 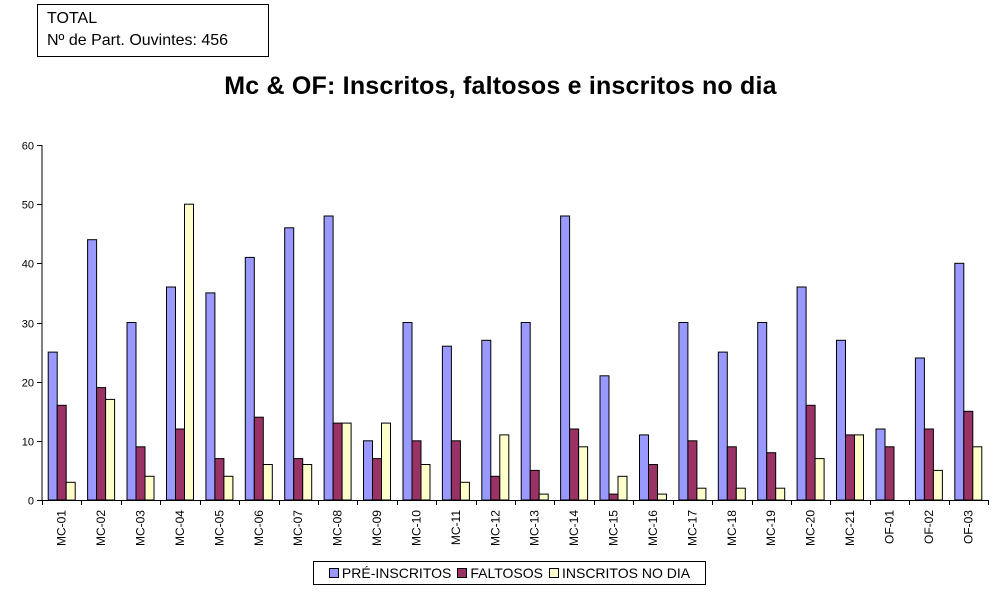 I want to click on legend-item-pre-inscritos: PRÉ-INSCRITOS, so click(x=389, y=573).